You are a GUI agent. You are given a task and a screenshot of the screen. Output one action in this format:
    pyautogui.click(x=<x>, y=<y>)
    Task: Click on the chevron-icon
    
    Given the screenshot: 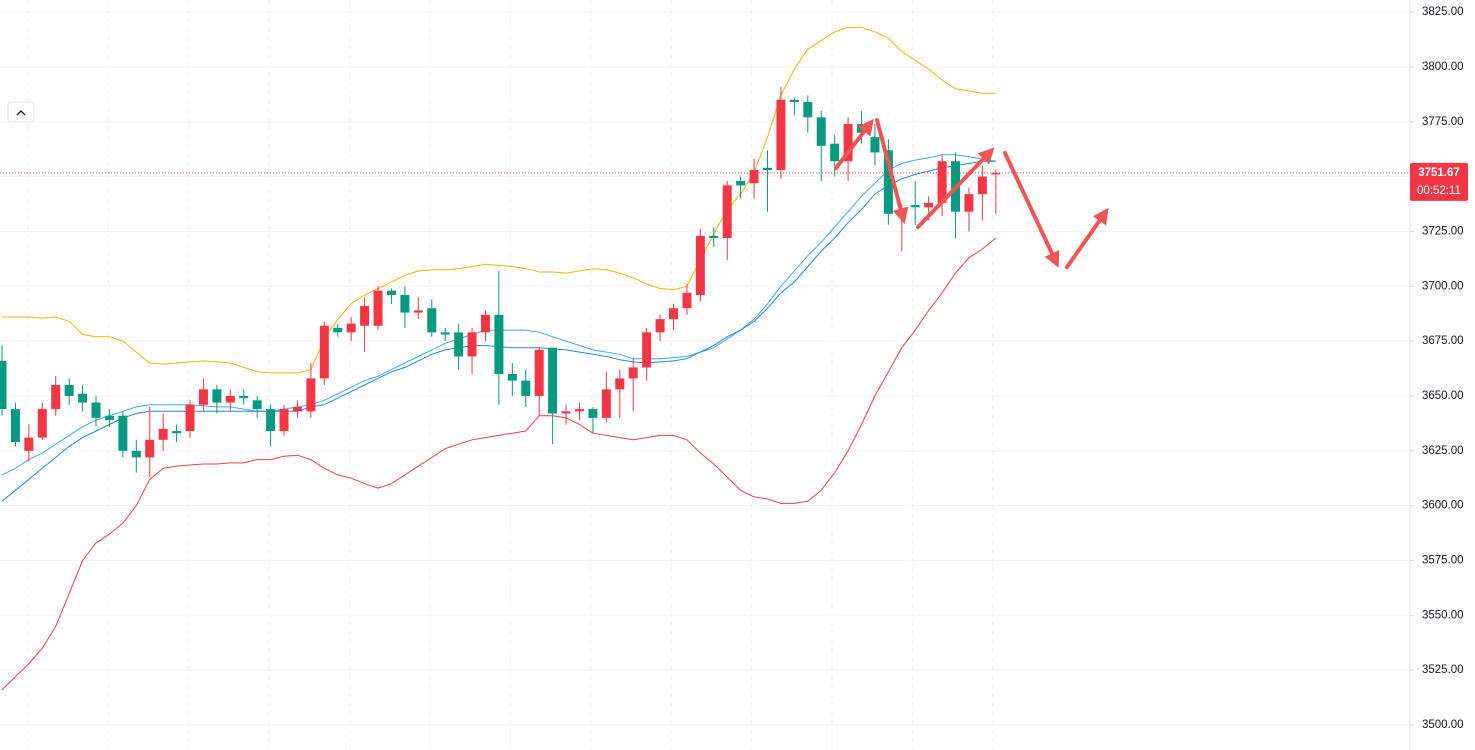 What is the action you would take?
    pyautogui.click(x=21, y=113)
    